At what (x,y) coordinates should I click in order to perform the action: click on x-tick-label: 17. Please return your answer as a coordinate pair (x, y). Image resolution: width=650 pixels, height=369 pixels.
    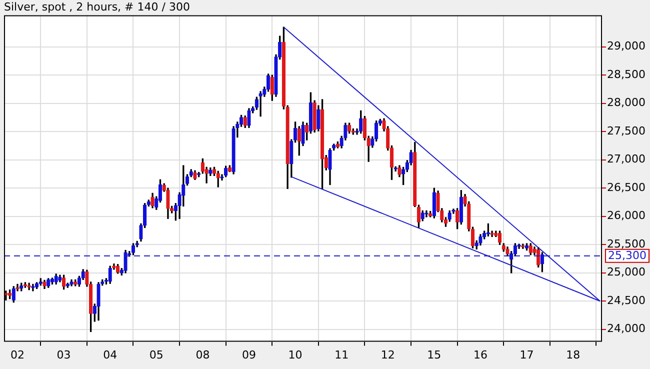
    Looking at the image, I should click on (527, 355).